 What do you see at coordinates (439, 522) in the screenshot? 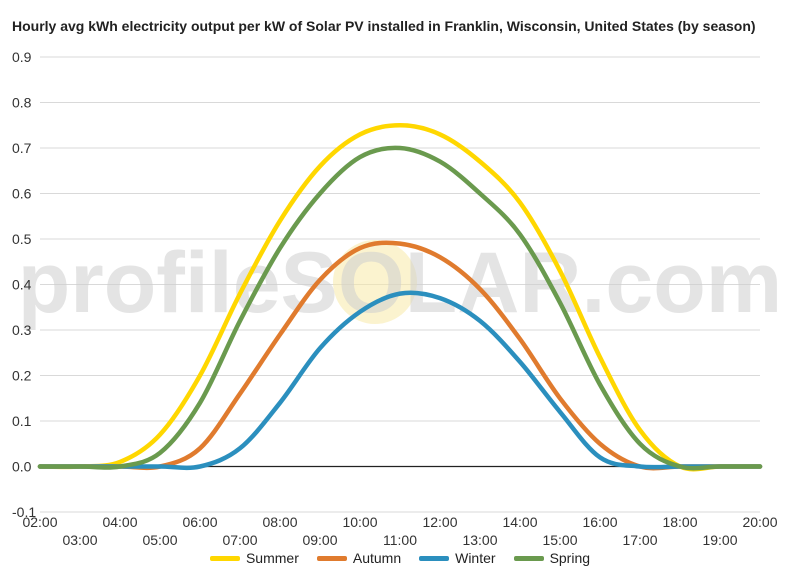
I see `x-tick-label: 12:00` at bounding box center [439, 522].